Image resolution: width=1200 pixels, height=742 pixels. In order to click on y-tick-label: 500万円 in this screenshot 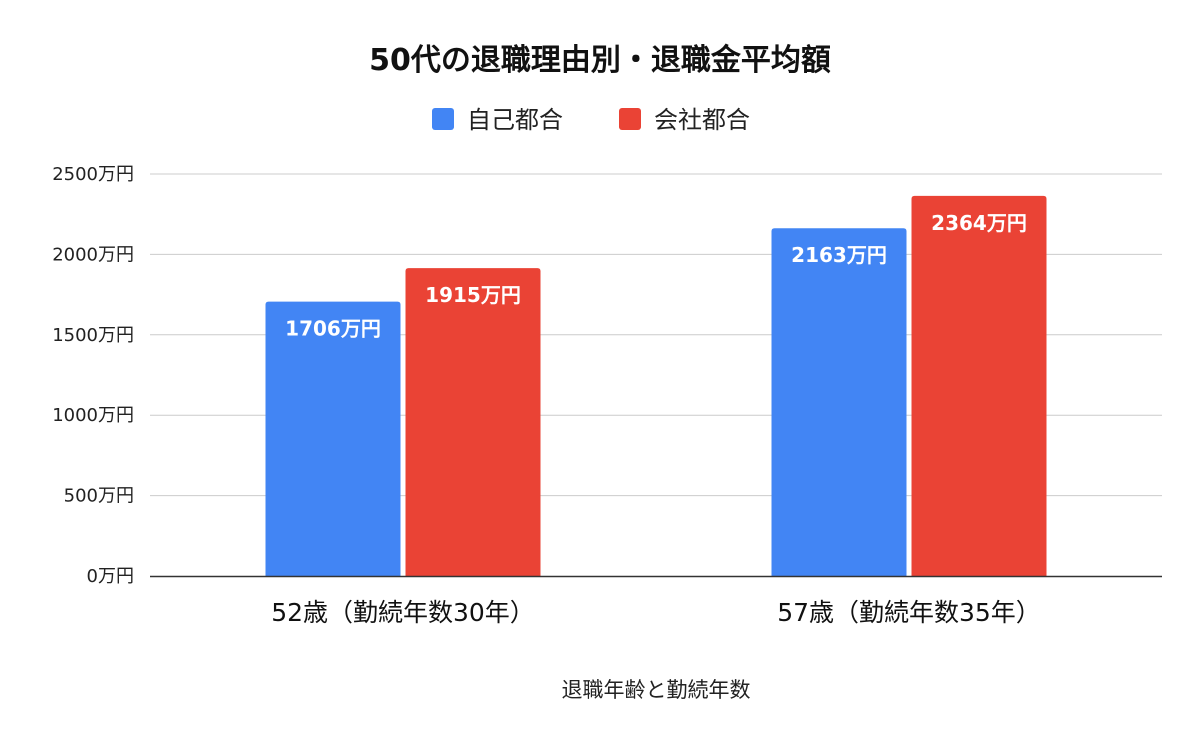, I will do `click(99, 496)`.